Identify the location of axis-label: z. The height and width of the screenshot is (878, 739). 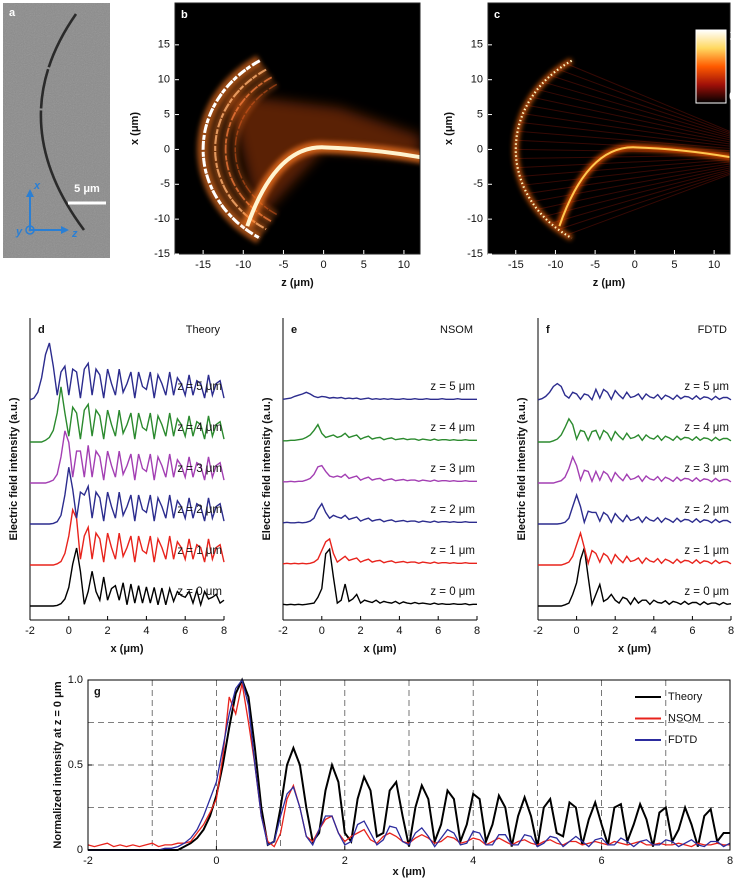
(74, 234).